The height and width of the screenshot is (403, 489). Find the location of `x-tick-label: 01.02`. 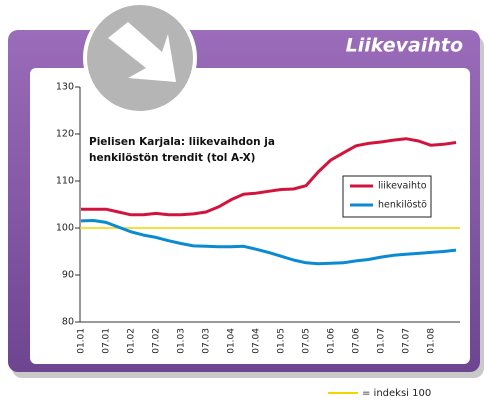

x-tick-label: 01.02 is located at coordinates (132, 341).